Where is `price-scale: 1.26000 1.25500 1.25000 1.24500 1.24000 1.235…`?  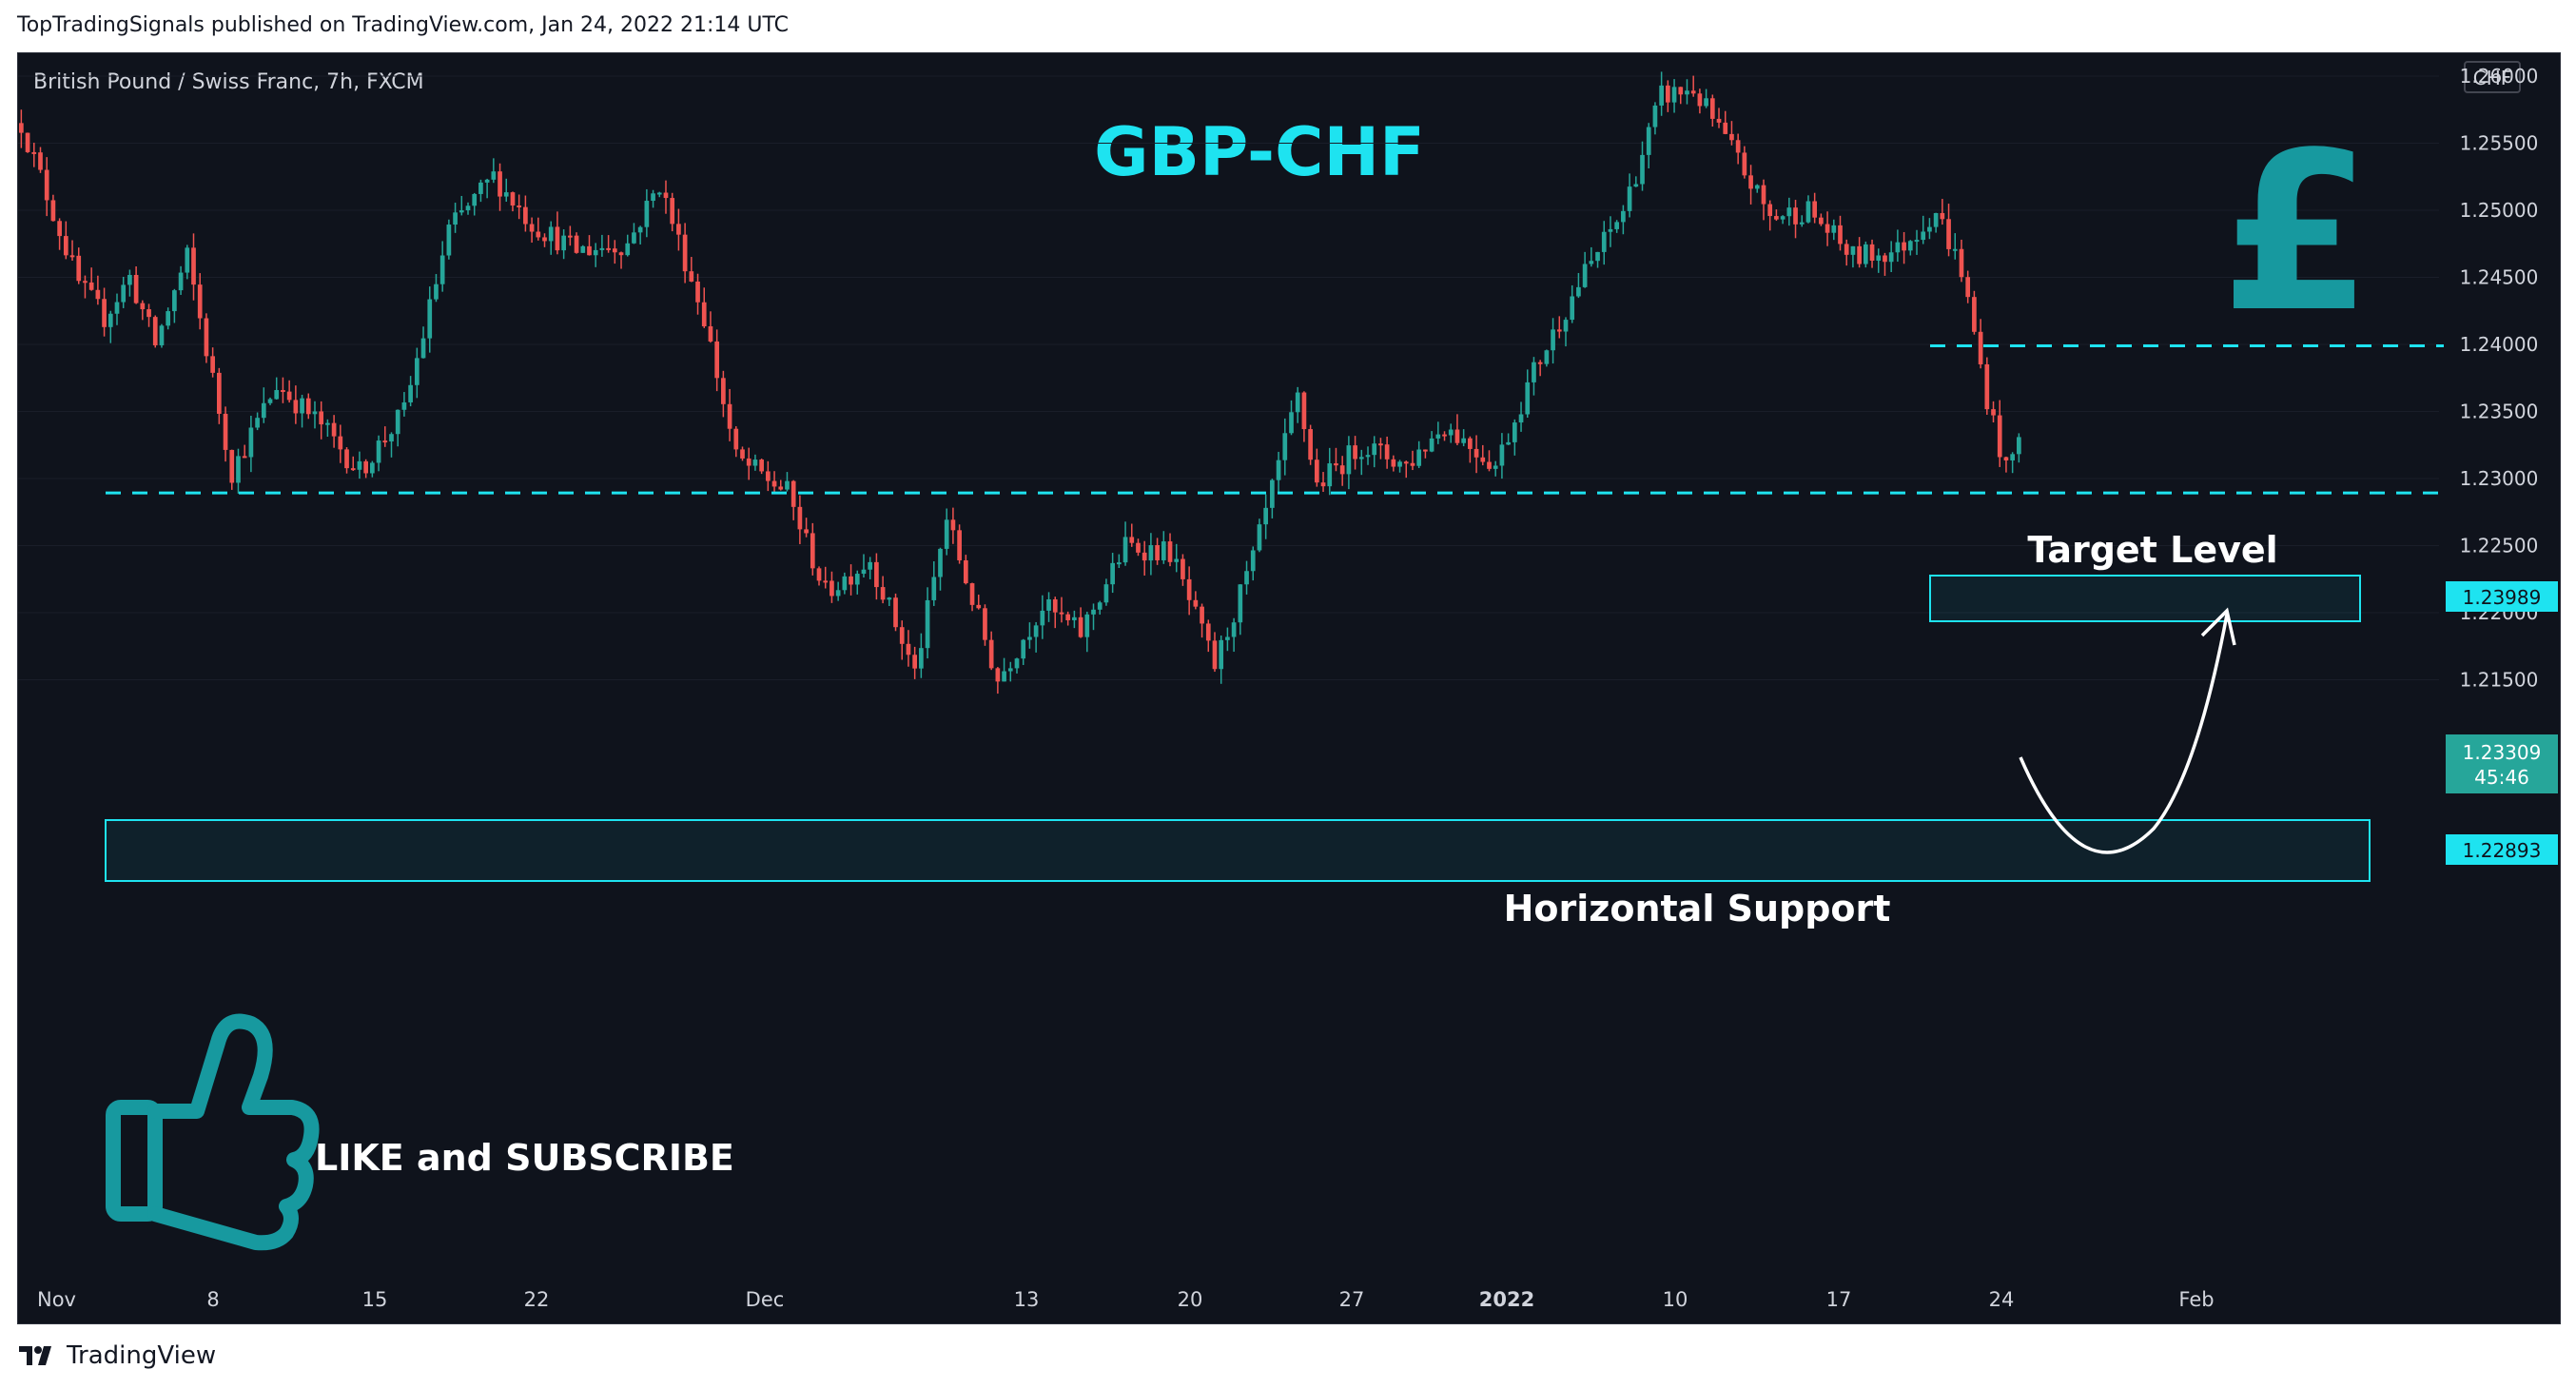
price-scale: 1.26000 1.25500 1.25000 1.24500 1.24000 1.235… is located at coordinates (2500, 378).